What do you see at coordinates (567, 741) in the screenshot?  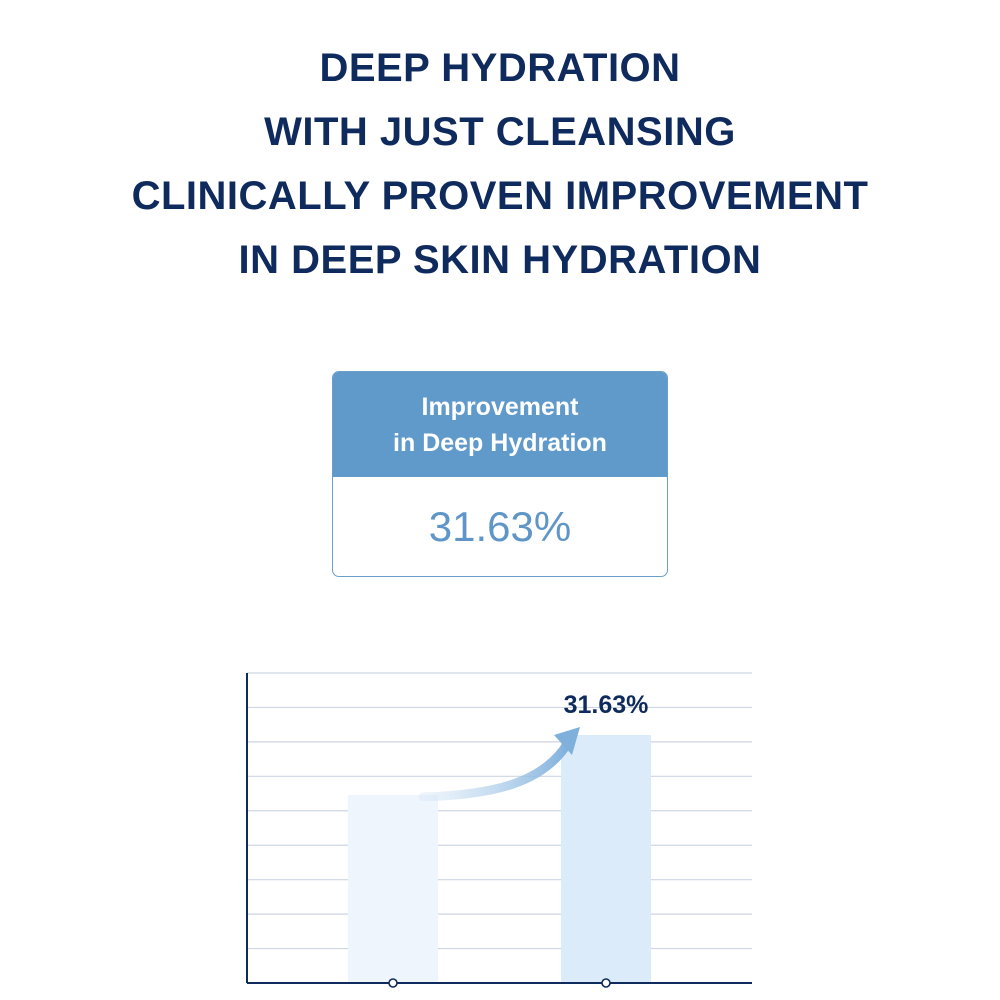 I see `growth-arrow-head` at bounding box center [567, 741].